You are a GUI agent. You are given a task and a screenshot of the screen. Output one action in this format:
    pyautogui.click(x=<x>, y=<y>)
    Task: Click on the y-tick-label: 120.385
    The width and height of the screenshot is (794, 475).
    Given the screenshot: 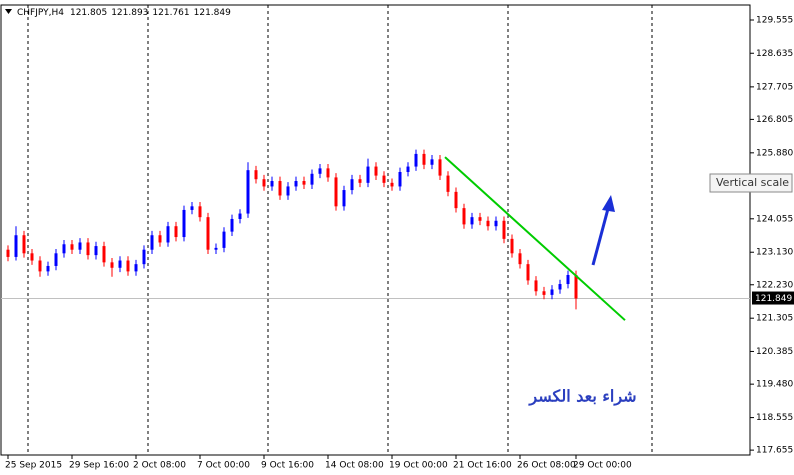 What is the action you would take?
    pyautogui.click(x=774, y=352)
    